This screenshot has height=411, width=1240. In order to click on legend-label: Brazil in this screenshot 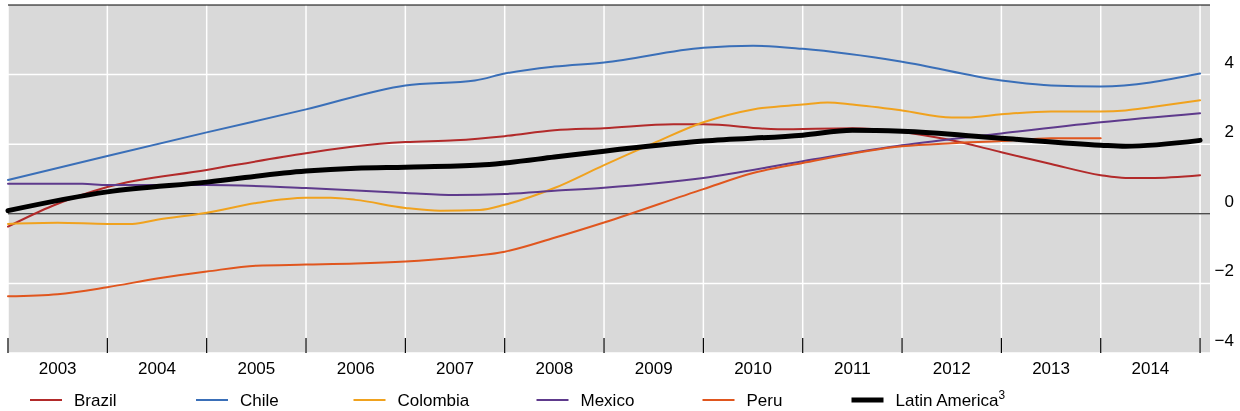, I will do `click(95, 400)`.